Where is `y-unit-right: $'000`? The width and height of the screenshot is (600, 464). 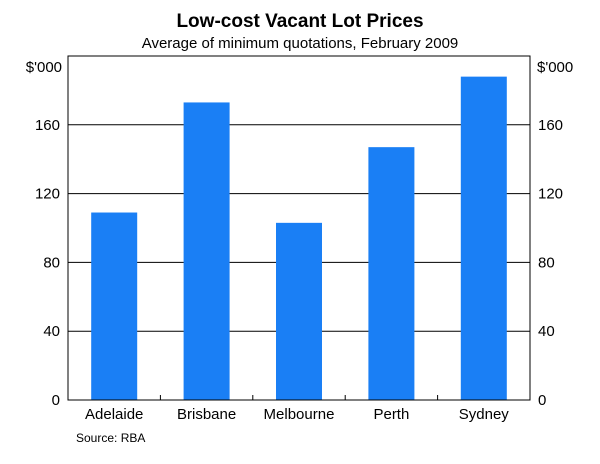
y-unit-right: $'000 is located at coordinates (555, 67).